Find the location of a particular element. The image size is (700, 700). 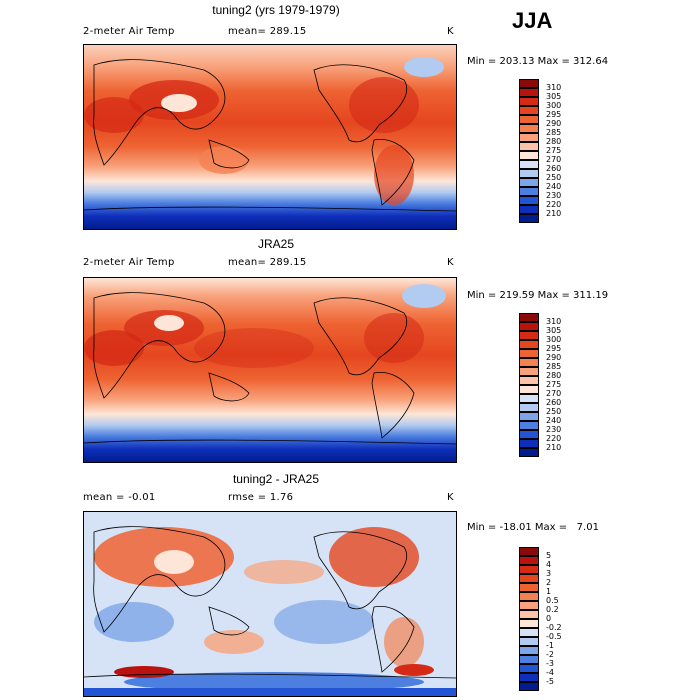

colorbar-tick-label: 290 is located at coordinates (554, 357).